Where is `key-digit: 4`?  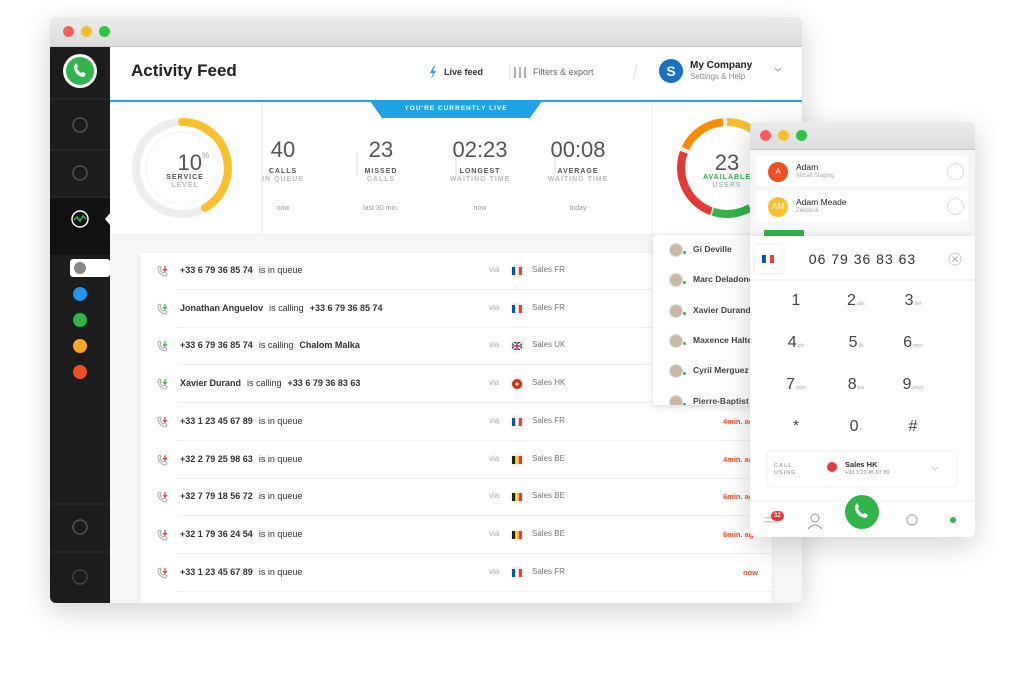 key-digit: 4 is located at coordinates (792, 342).